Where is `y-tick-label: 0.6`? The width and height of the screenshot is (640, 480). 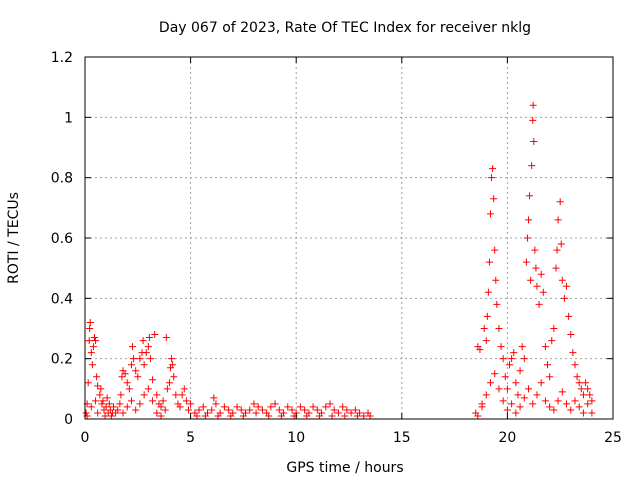 y-tick-label: 0.6 is located at coordinates (62, 239).